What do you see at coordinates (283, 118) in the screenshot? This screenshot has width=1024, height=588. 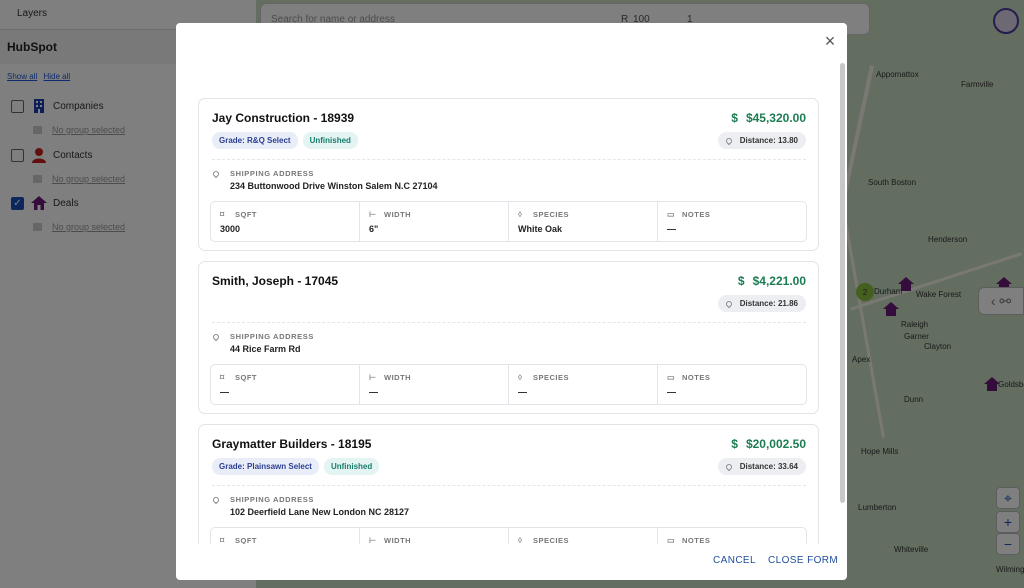 I see `deal-title: Jay Construction - 18939` at bounding box center [283, 118].